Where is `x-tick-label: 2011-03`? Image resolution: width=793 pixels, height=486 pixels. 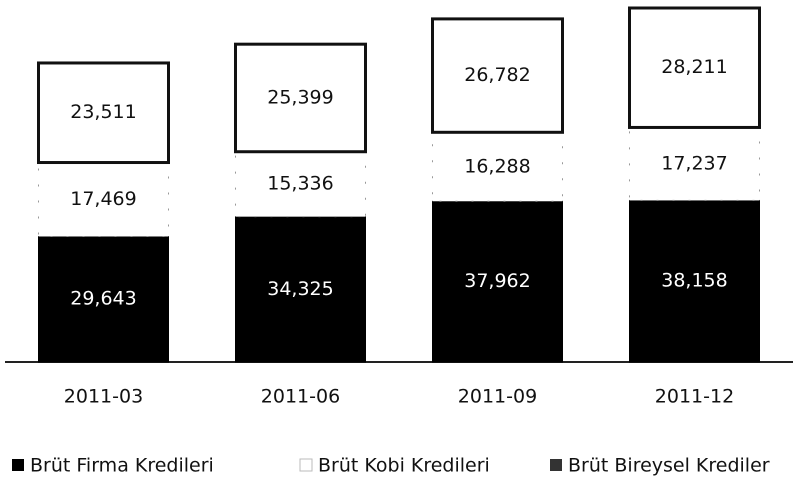 x-tick-label: 2011-03 is located at coordinates (103, 397).